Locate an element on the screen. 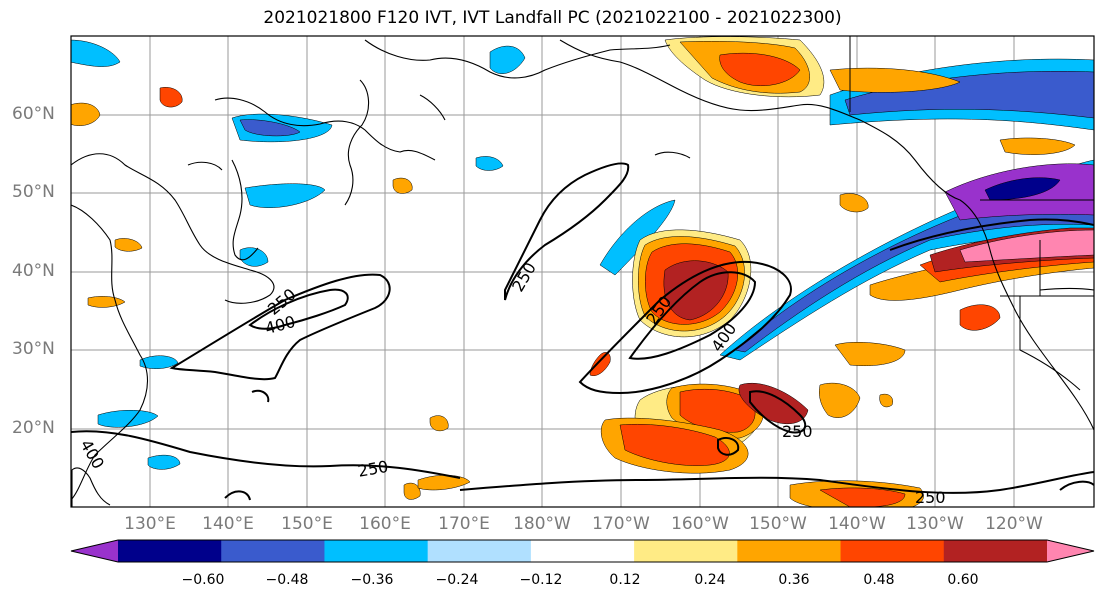  colorbar-tick: −0.48 is located at coordinates (287, 580).